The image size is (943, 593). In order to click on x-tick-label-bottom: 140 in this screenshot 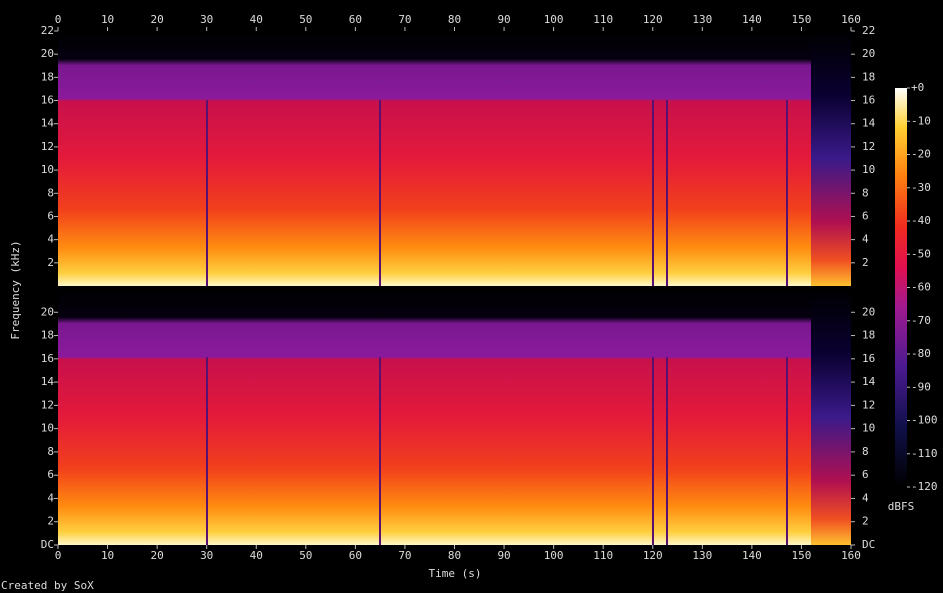, I will do `click(752, 555)`.